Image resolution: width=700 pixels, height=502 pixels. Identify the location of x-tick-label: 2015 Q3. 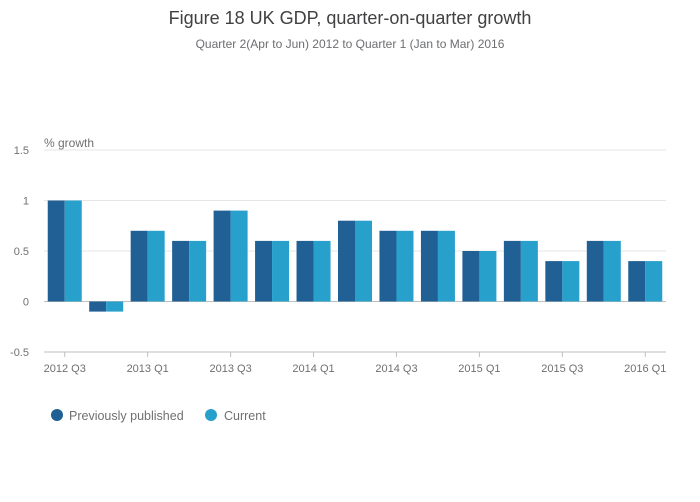
(562, 369).